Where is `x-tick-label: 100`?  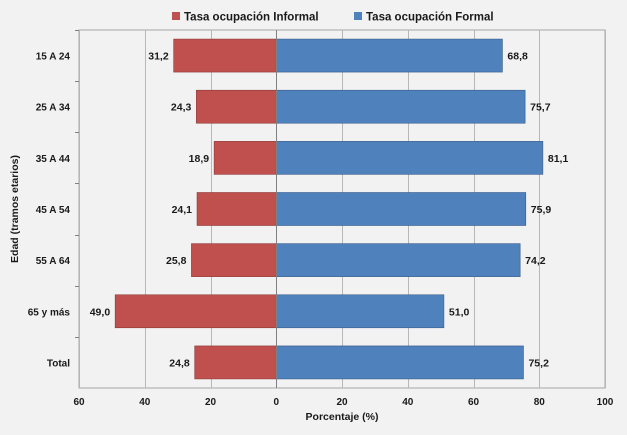
x-tick-label: 100 is located at coordinates (605, 402).